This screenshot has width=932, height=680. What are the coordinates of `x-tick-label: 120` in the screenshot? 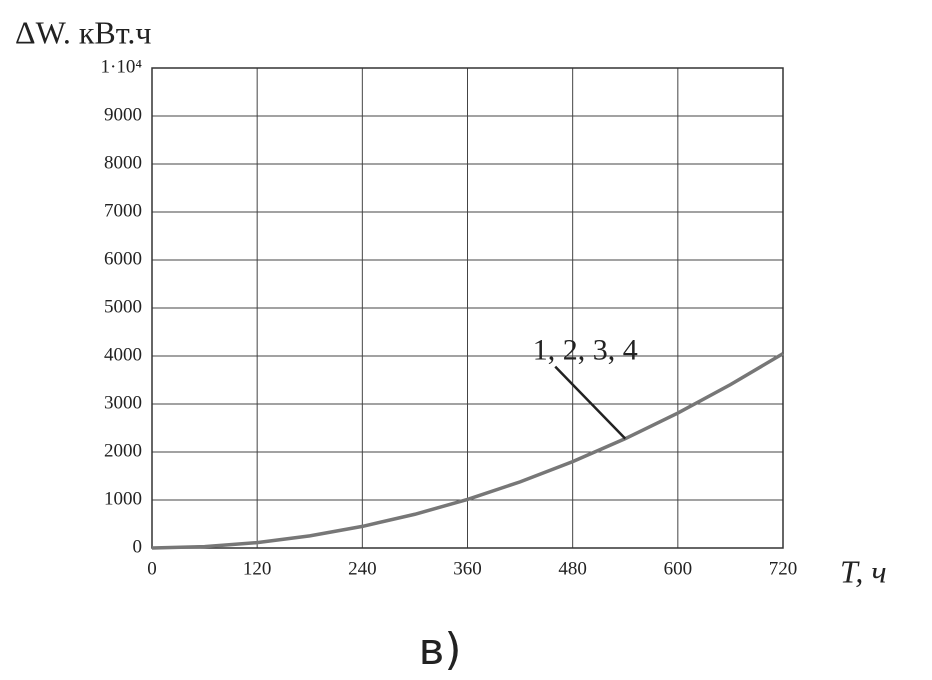 It's located at (257, 568).